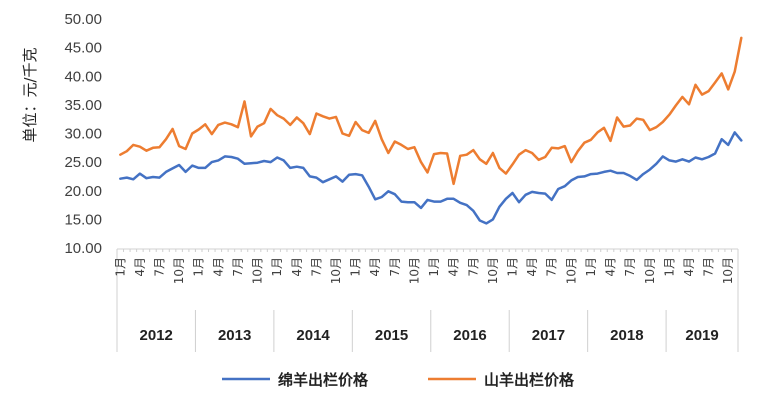  What do you see at coordinates (234, 335) in the screenshot?
I see `year-label: 2013` at bounding box center [234, 335].